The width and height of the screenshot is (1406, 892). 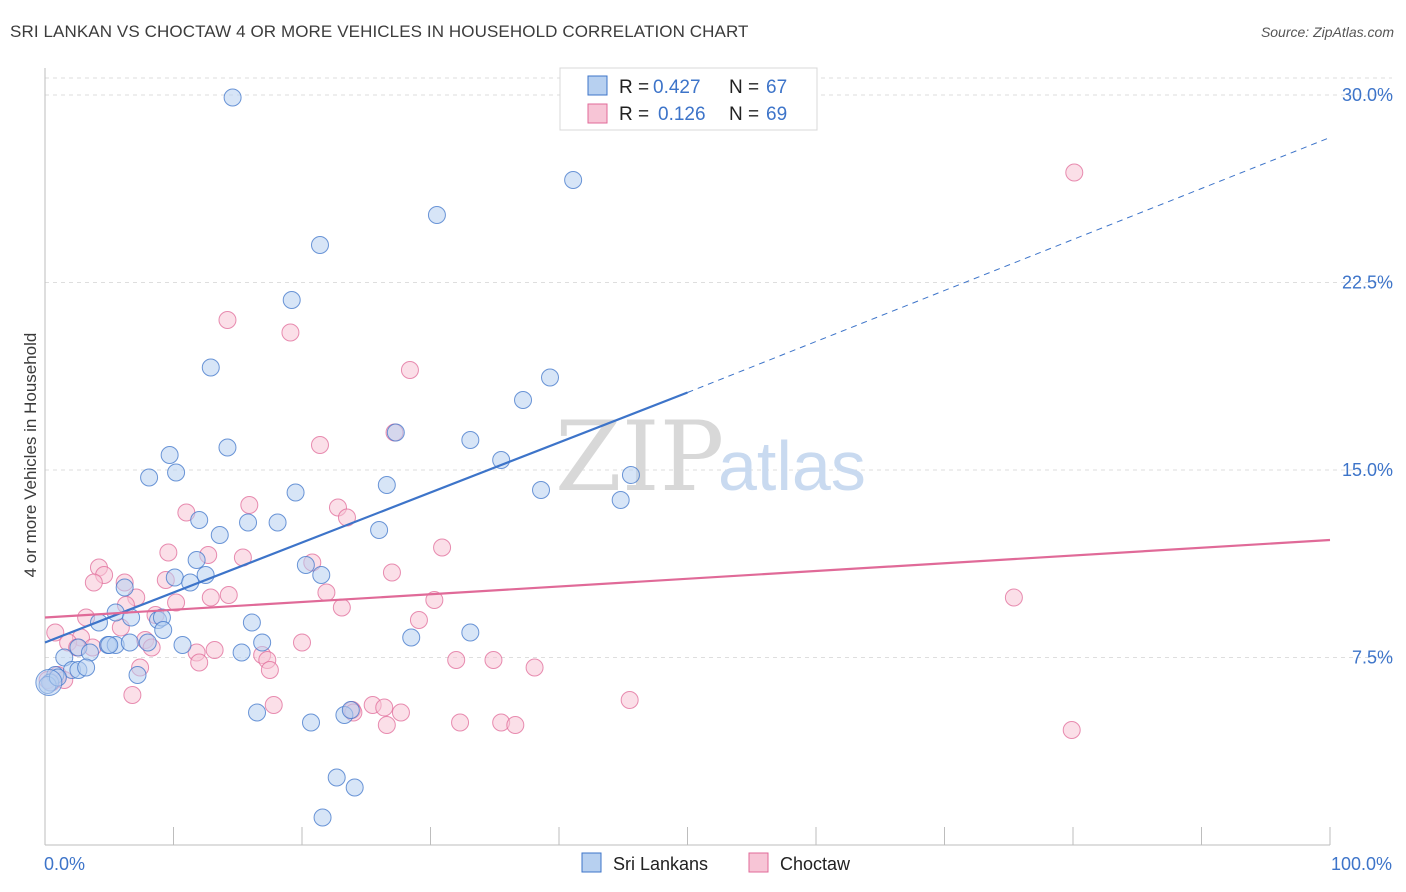 I want to click on source-label: Source: ZipAtlas.com, so click(x=1327, y=32).